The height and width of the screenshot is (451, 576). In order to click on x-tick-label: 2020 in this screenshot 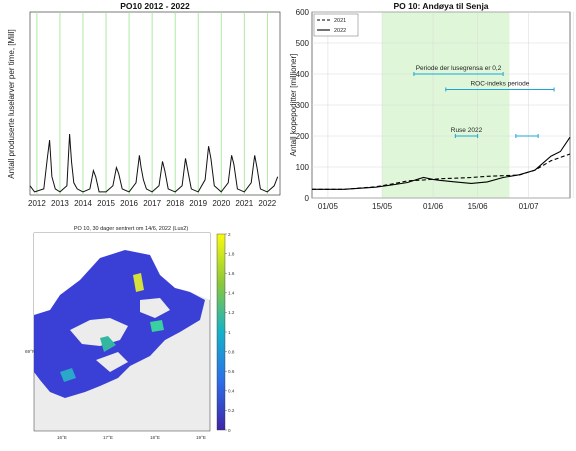, I will do `click(221, 203)`.